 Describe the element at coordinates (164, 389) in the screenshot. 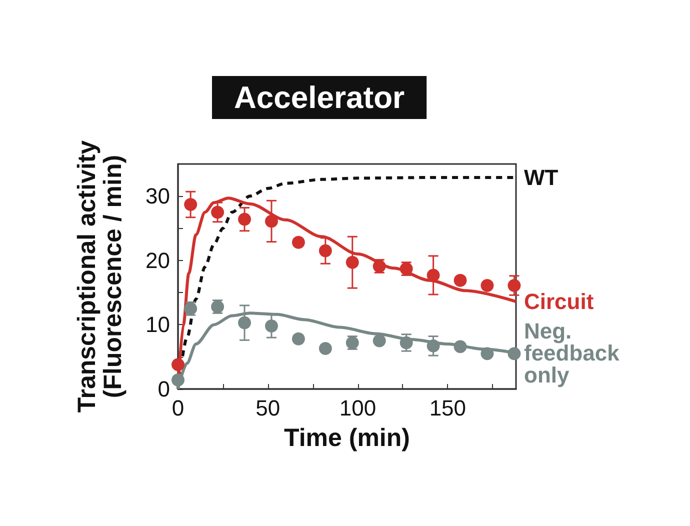

I see `y-tick-label: 0` at that location.